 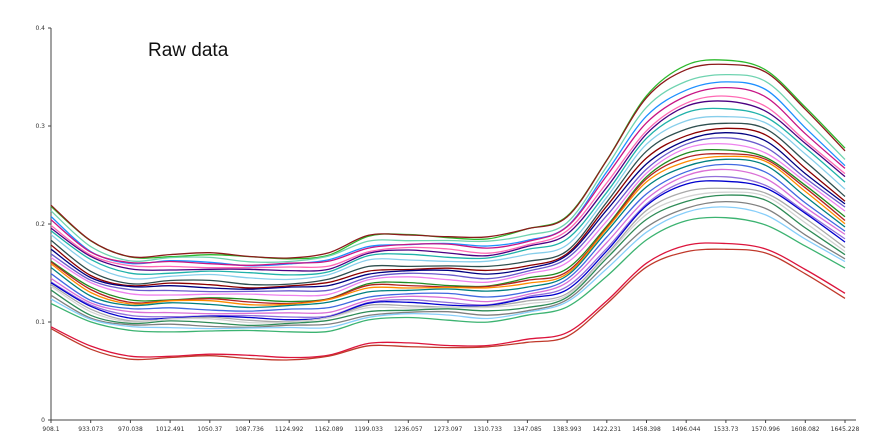 I want to click on x-tick-label: 1087.736, so click(x=249, y=429).